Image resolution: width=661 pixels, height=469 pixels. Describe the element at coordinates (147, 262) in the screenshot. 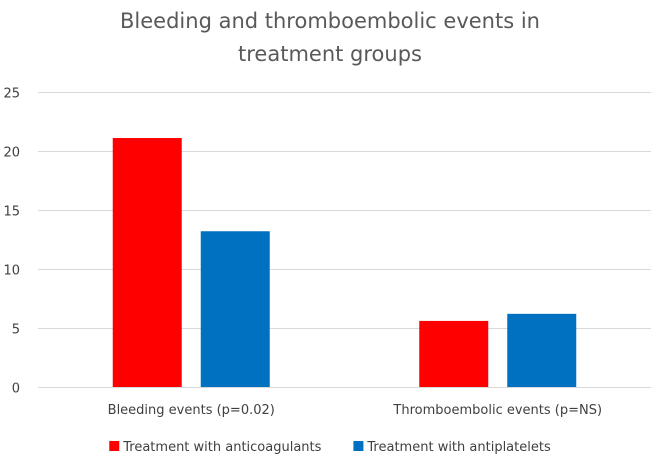

I see `bar-anticoagulants-bleeding` at that location.